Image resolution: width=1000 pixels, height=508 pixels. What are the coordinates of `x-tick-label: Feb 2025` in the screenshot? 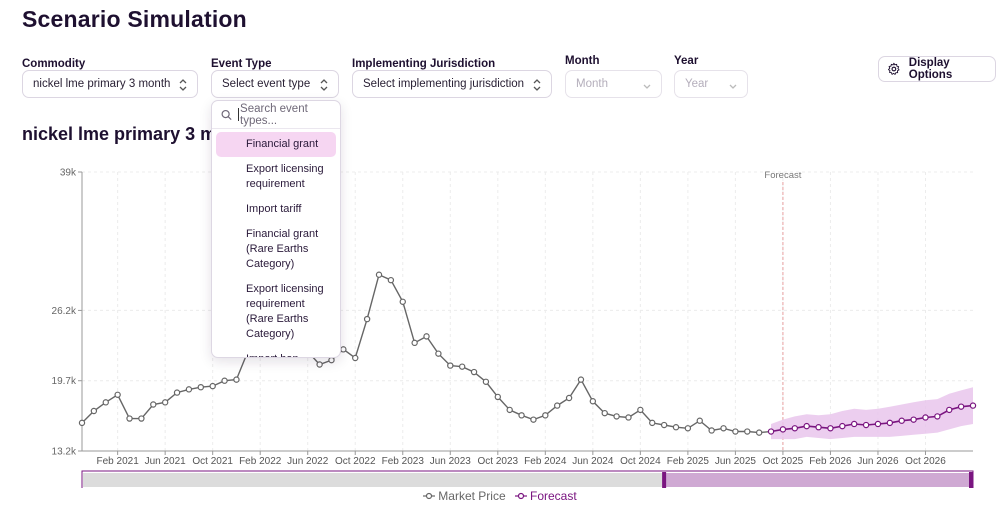 It's located at (688, 461).